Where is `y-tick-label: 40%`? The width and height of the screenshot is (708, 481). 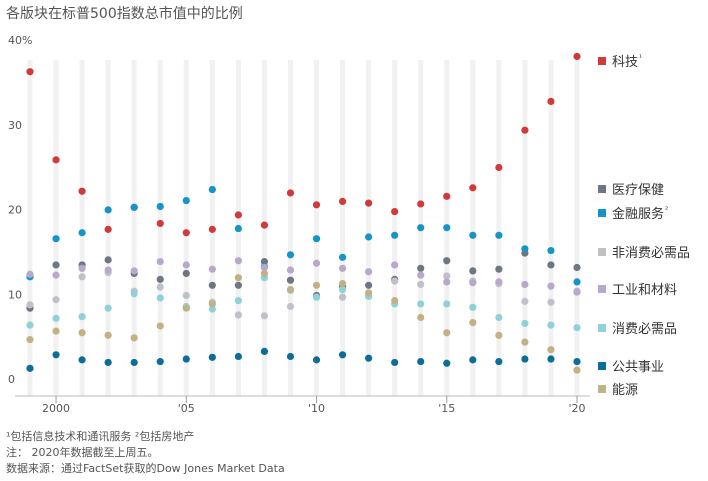 y-tick-label: 40% is located at coordinates (20, 40).